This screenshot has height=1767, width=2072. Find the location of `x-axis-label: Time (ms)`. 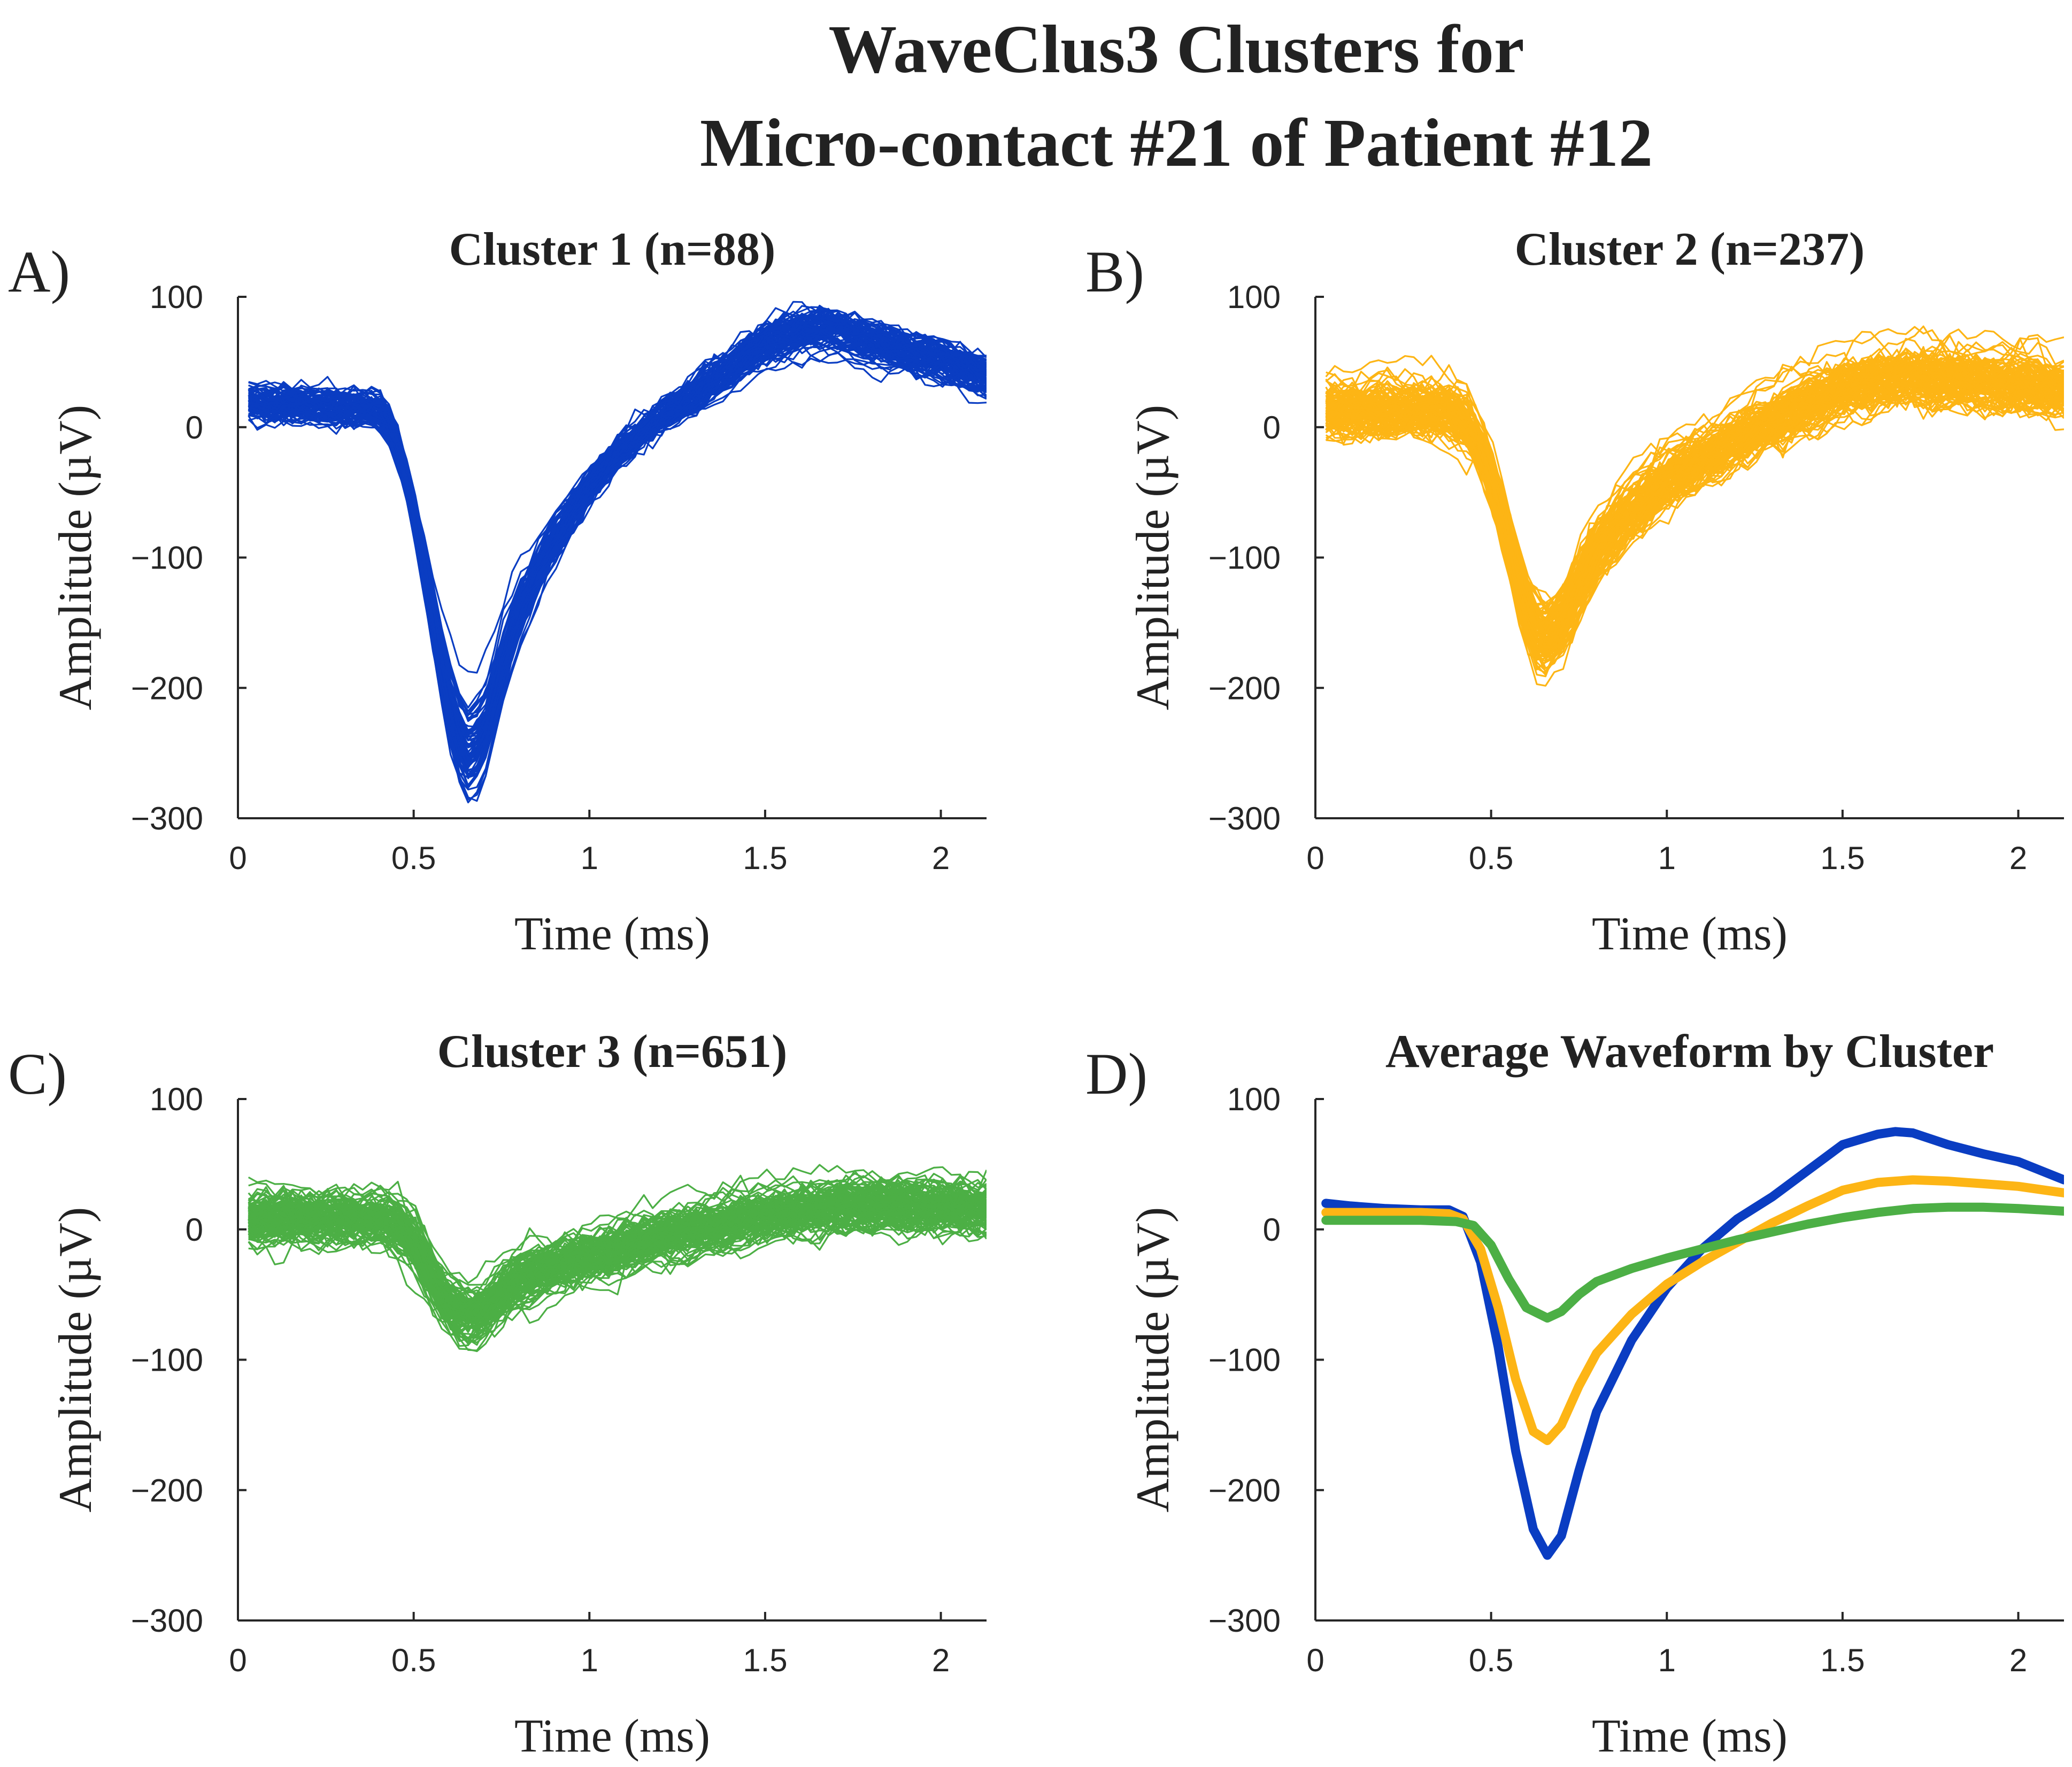

x-axis-label: Time (ms) is located at coordinates (612, 1736).